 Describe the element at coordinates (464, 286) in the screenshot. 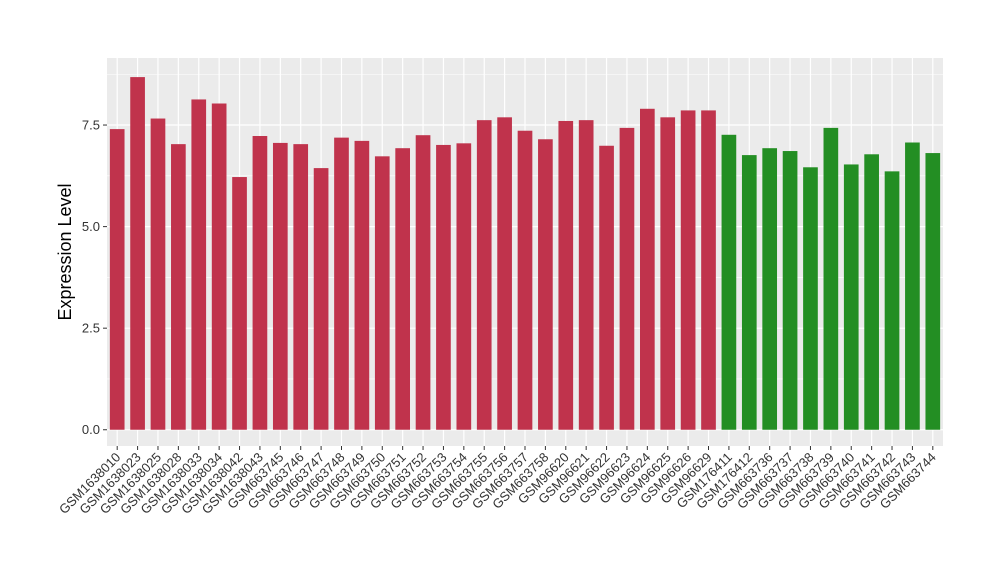

I see `bar-GSM663754` at that location.